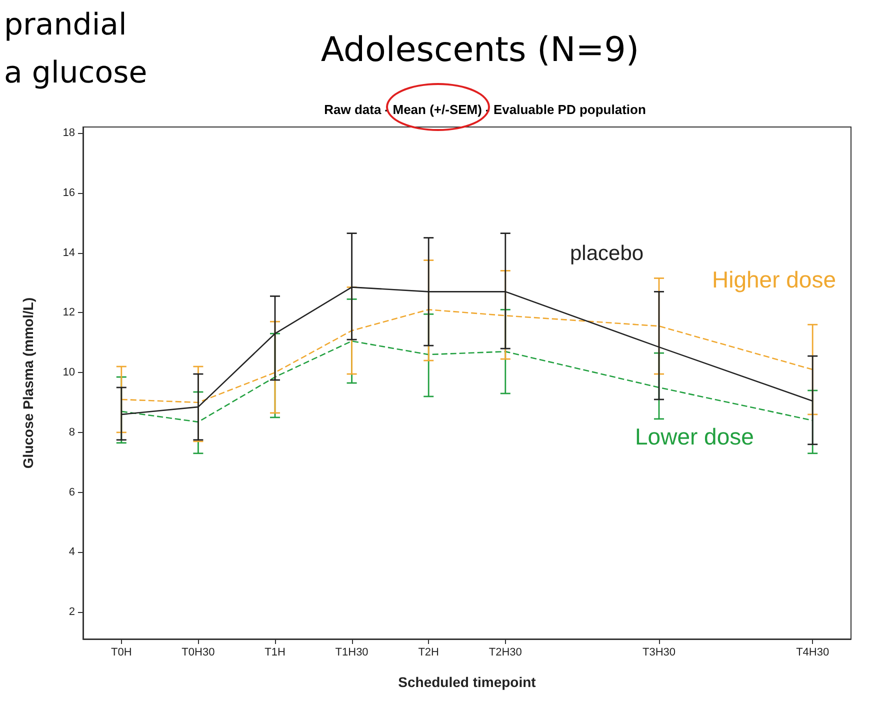 This screenshot has width=873, height=701. I want to click on y-tick-label: 16, so click(68, 192).